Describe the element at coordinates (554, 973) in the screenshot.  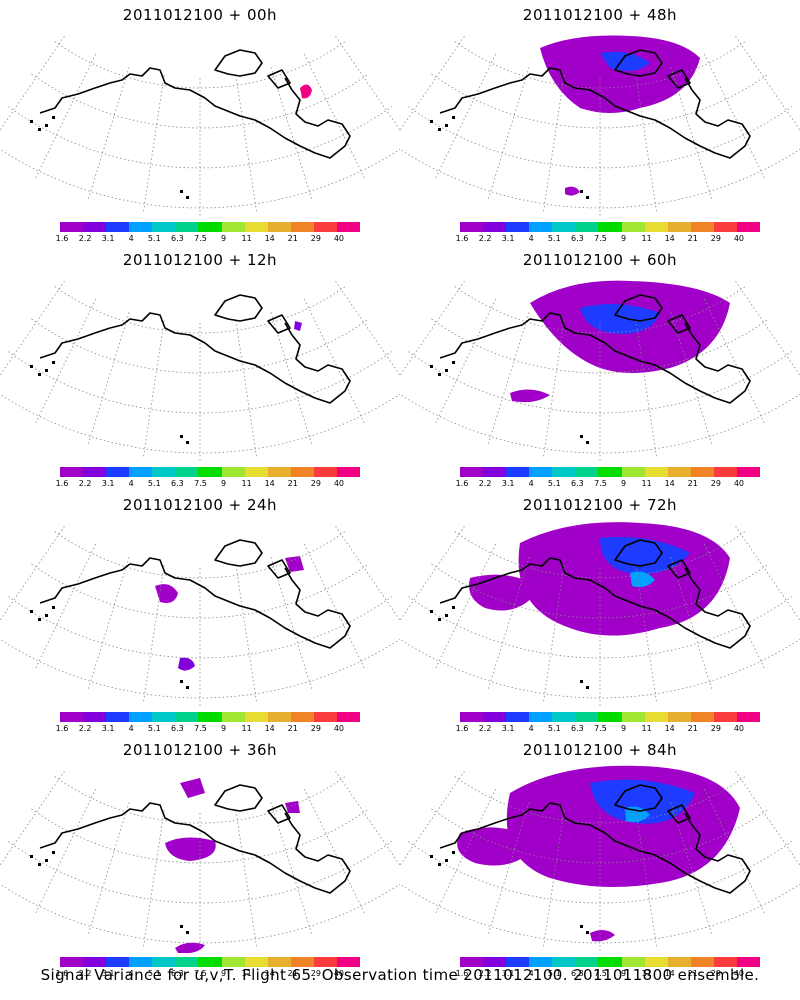
I see `colorbar-tick-label: 5.1` at that location.